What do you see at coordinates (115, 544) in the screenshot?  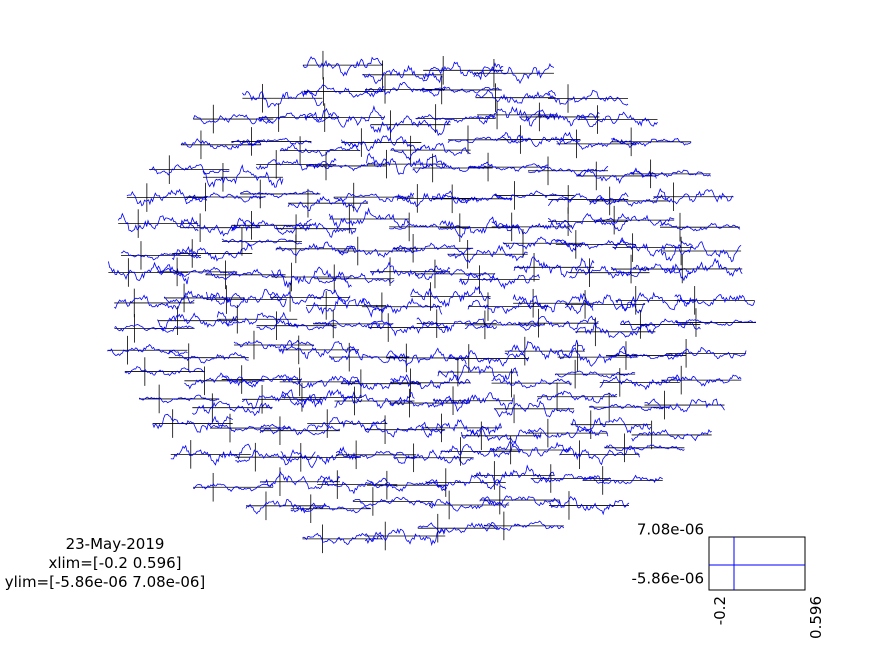 I see `date-label: 23-May-2019` at bounding box center [115, 544].